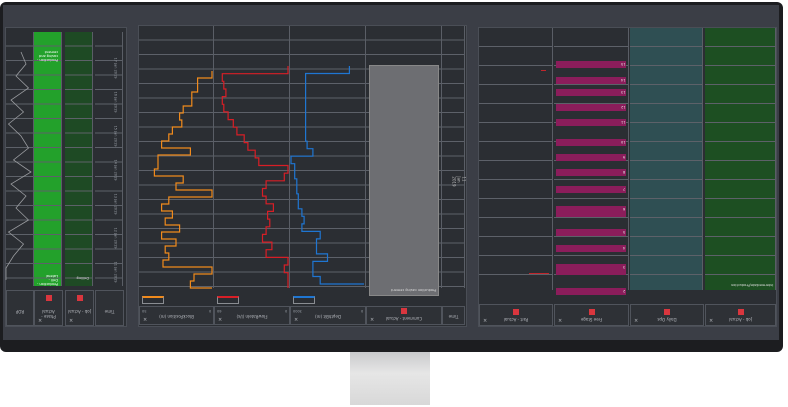 This screenshot has width=788, height=407. What do you see at coordinates (82, 278) in the screenshot?
I see `job-label-bottom: Drilling` at bounding box center [82, 278].